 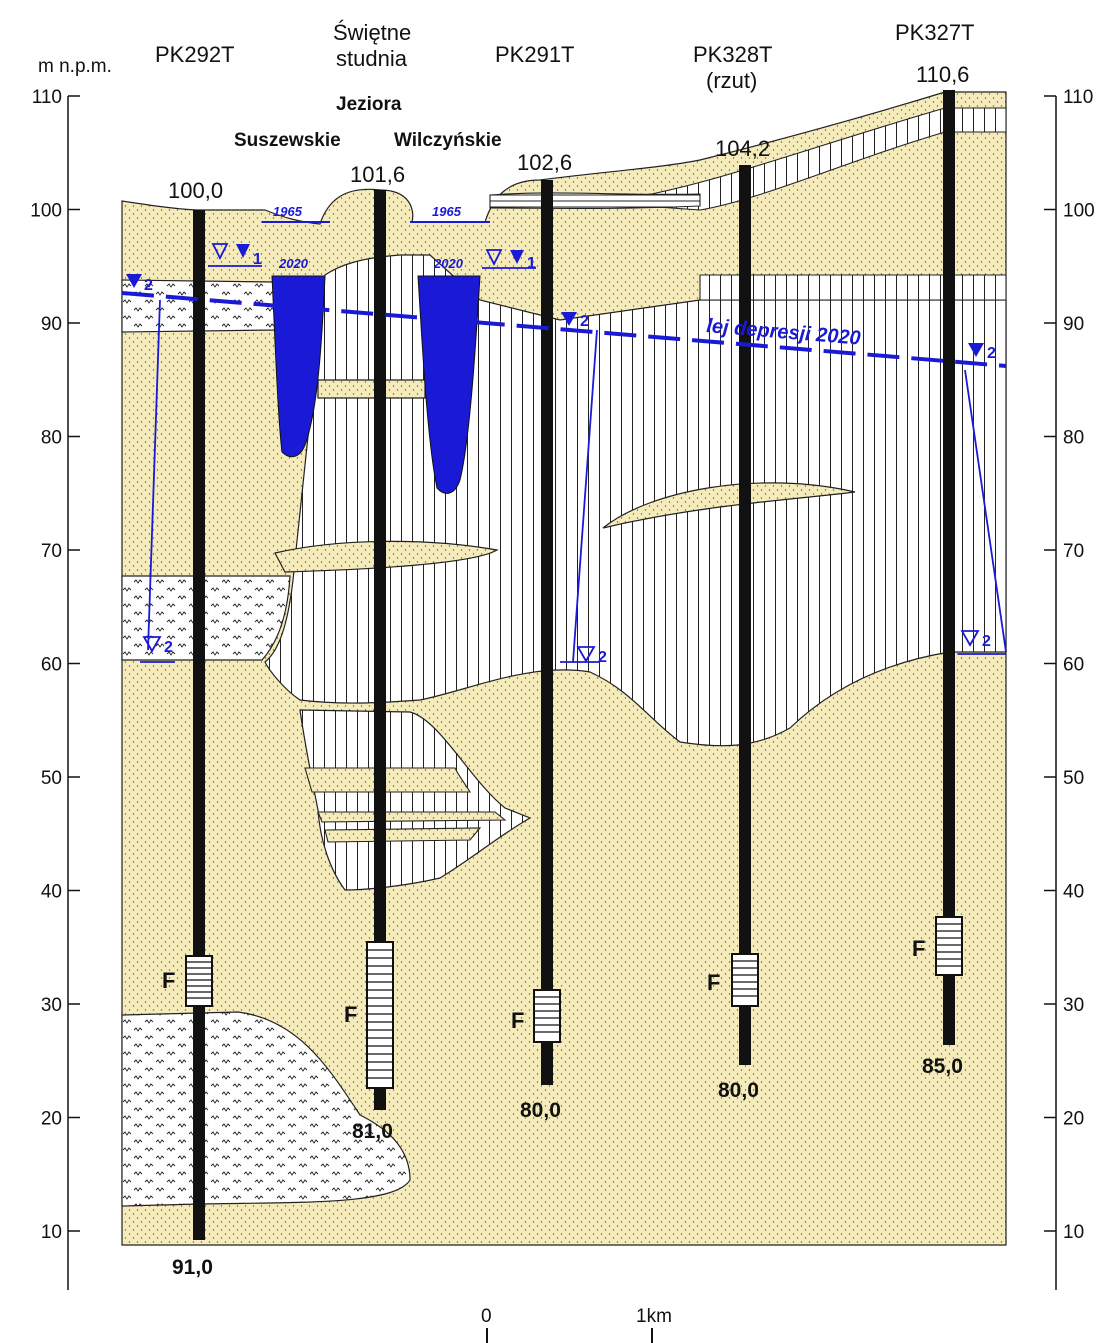 I want to click on scale-bar: 0 1km, so click(x=576, y=1324).